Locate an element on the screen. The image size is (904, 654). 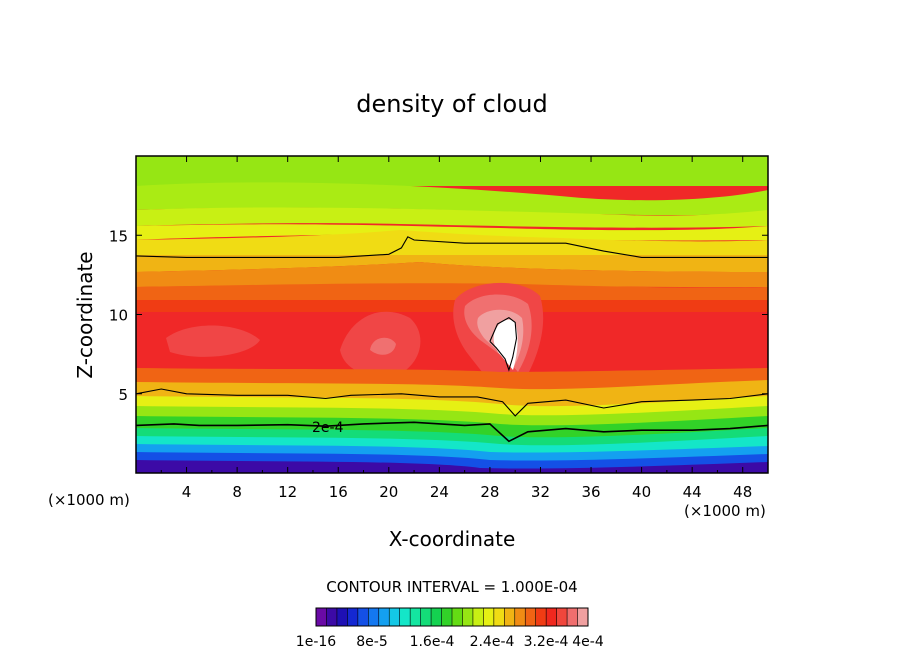
y-tick-label: 10 is located at coordinates (118, 316).